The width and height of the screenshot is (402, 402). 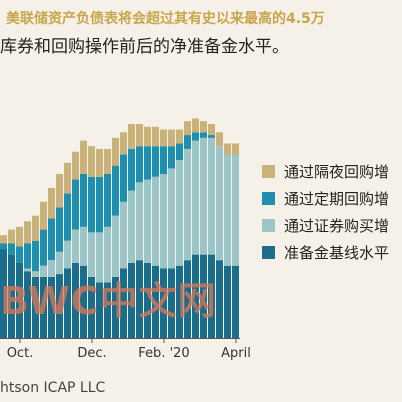 I want to click on legend: 通过隔夜回购增 通过定期回购增 通过证券购买增 准备金基线水平, so click(x=325, y=212).